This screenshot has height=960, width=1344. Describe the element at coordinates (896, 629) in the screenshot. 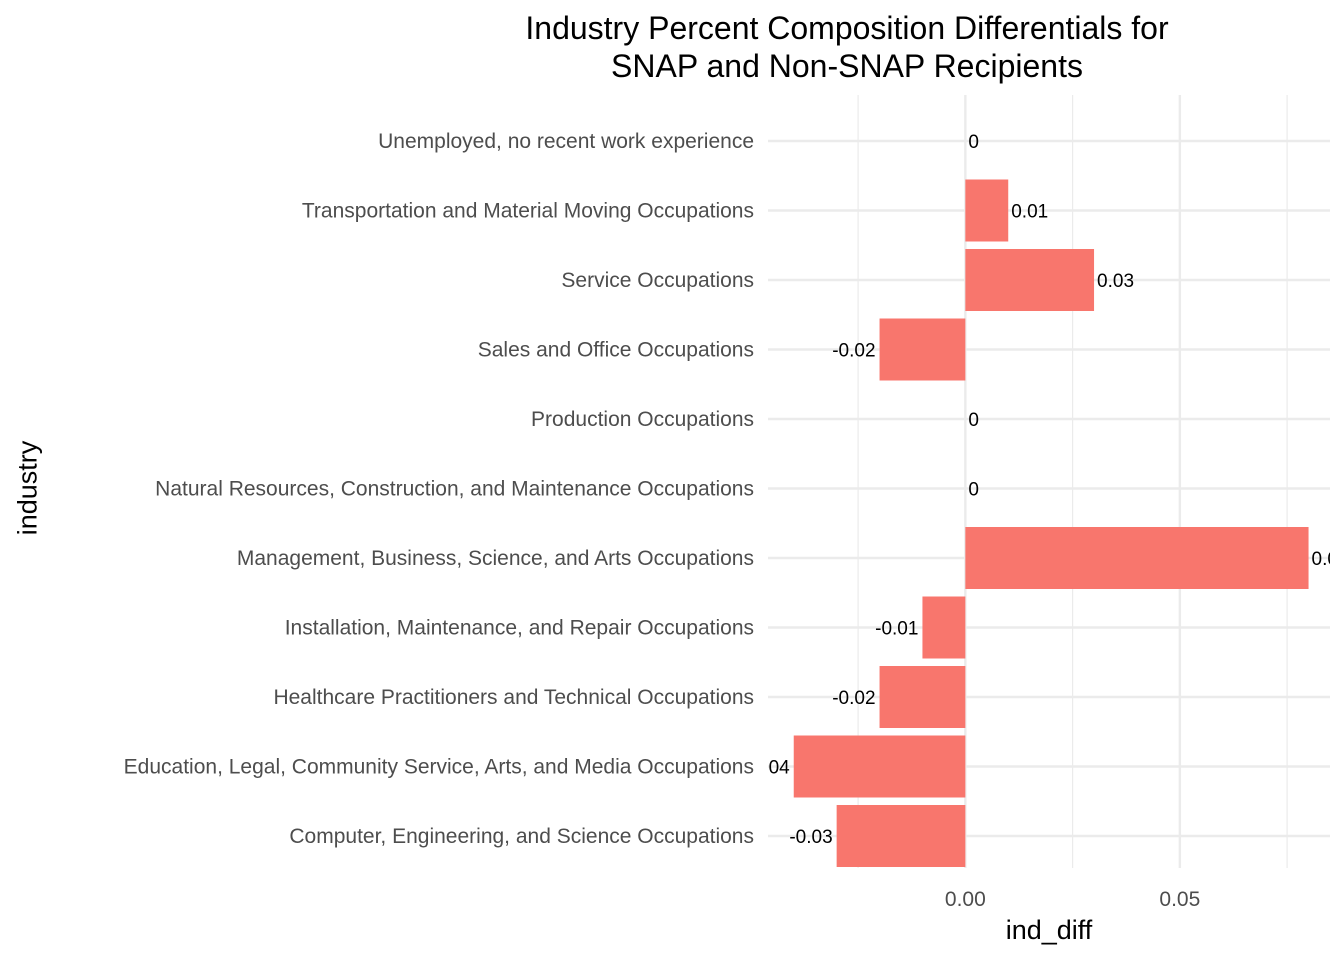

I see `data-label: -0.01` at that location.